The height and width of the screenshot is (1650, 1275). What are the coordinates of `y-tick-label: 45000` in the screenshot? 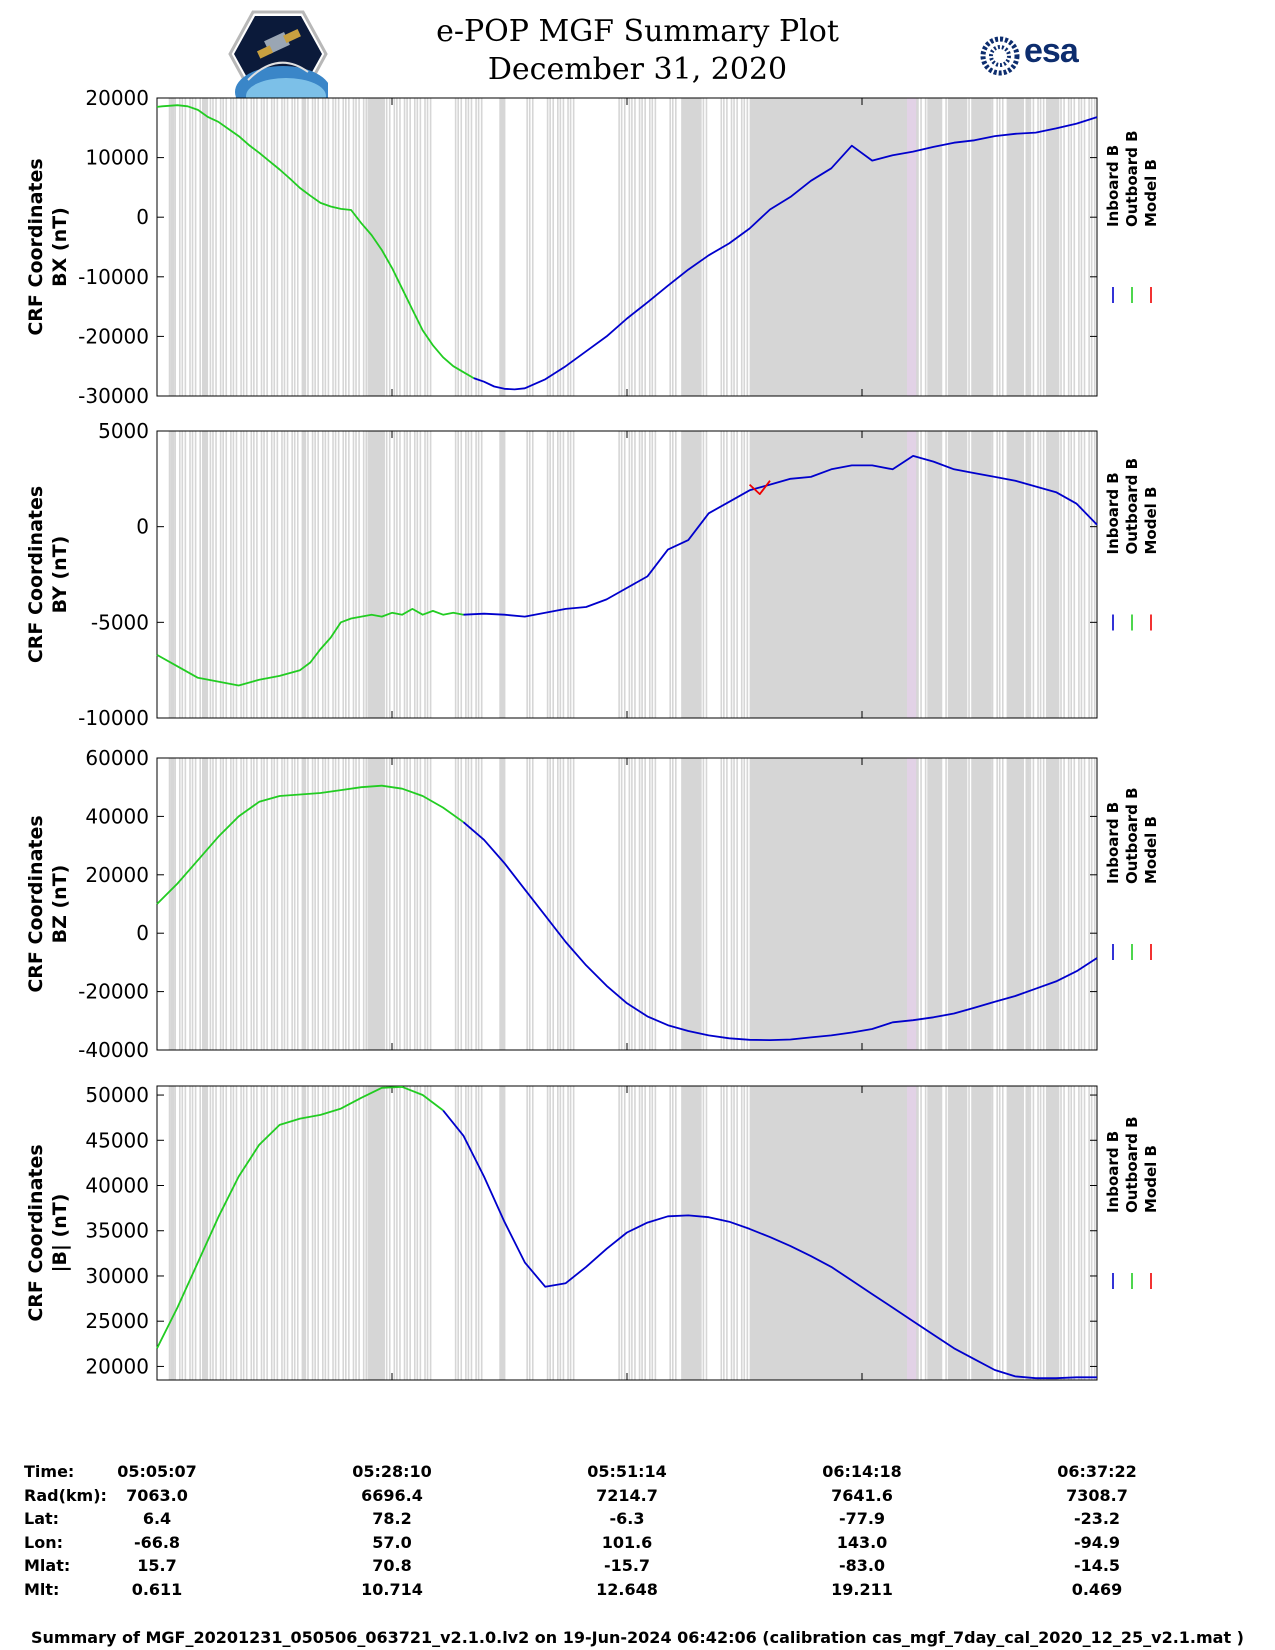 It's located at (117, 1140).